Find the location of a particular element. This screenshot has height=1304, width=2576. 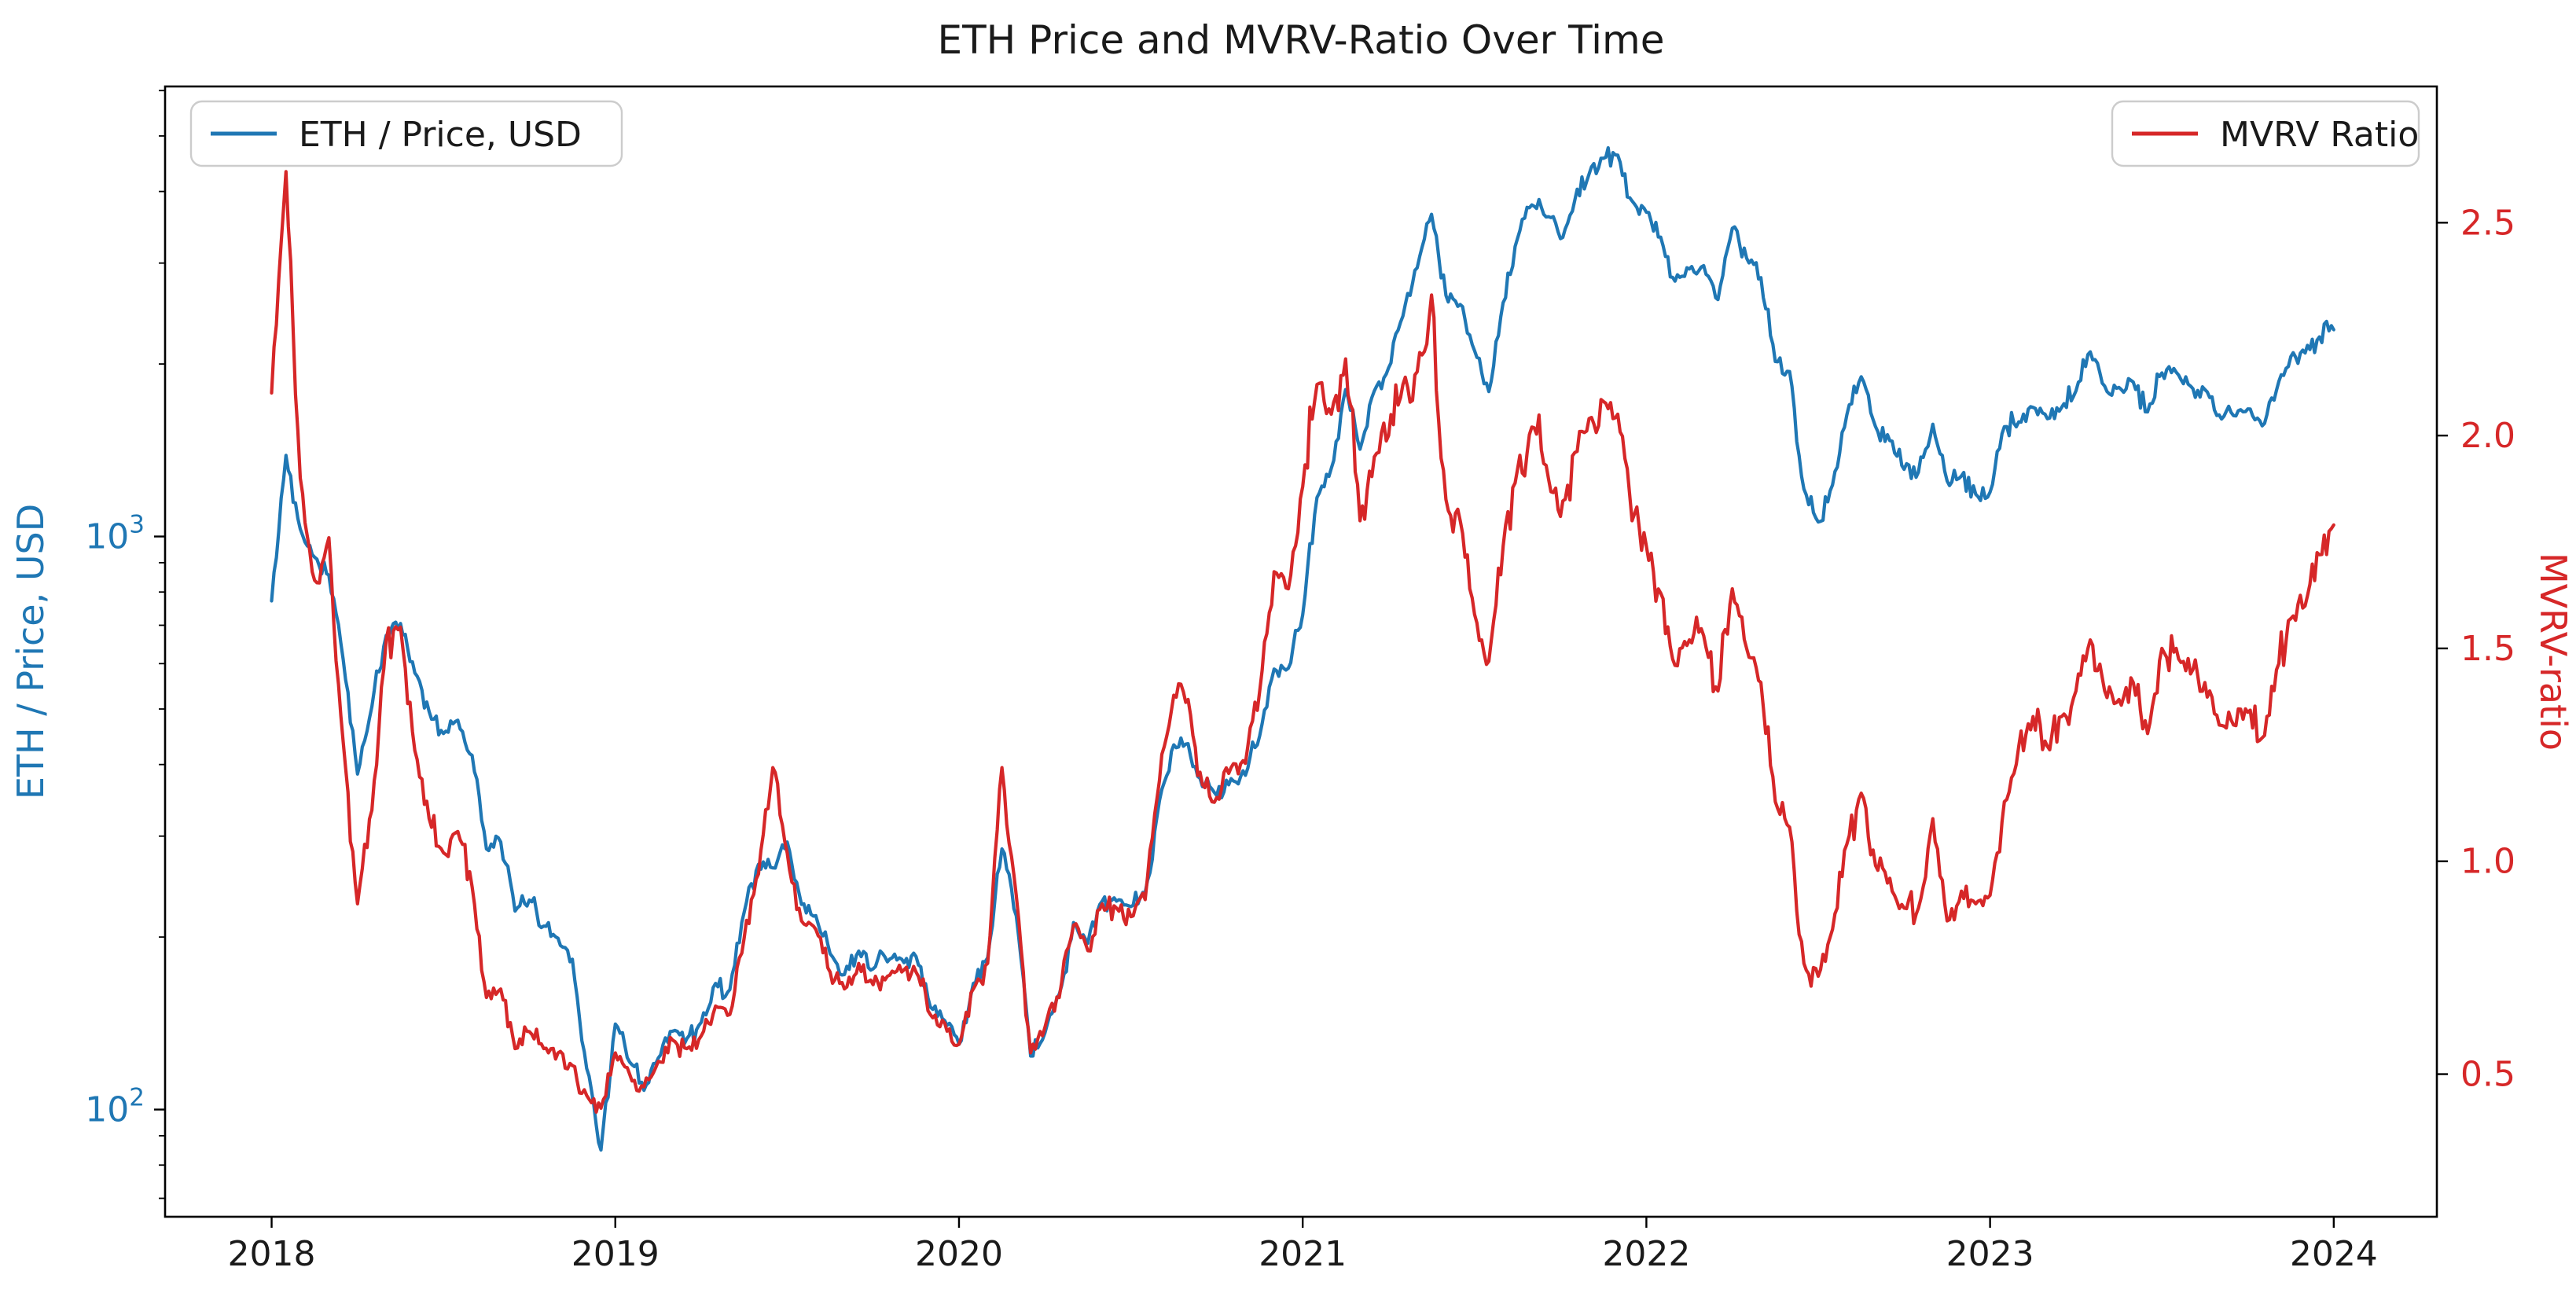

right-axis-ticks: 0.5 1.0 1.5 2.0 2.5 is located at coordinates (2476, 649).